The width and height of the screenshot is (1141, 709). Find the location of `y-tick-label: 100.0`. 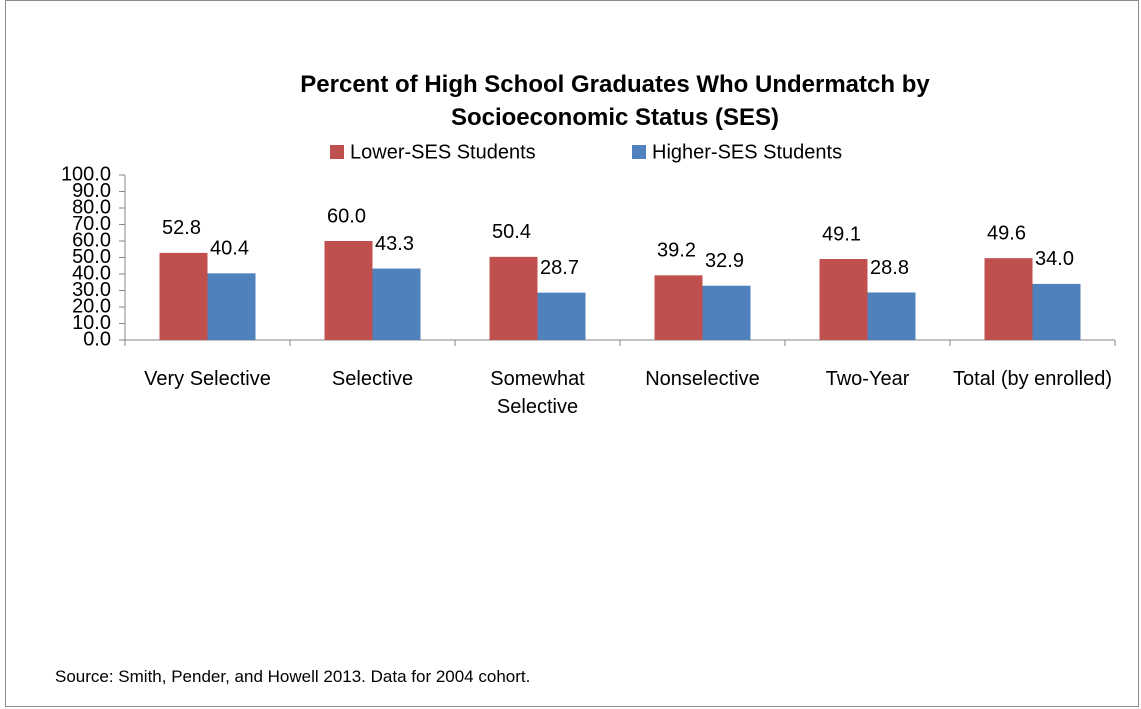

y-tick-label: 100.0 is located at coordinates (86, 174).